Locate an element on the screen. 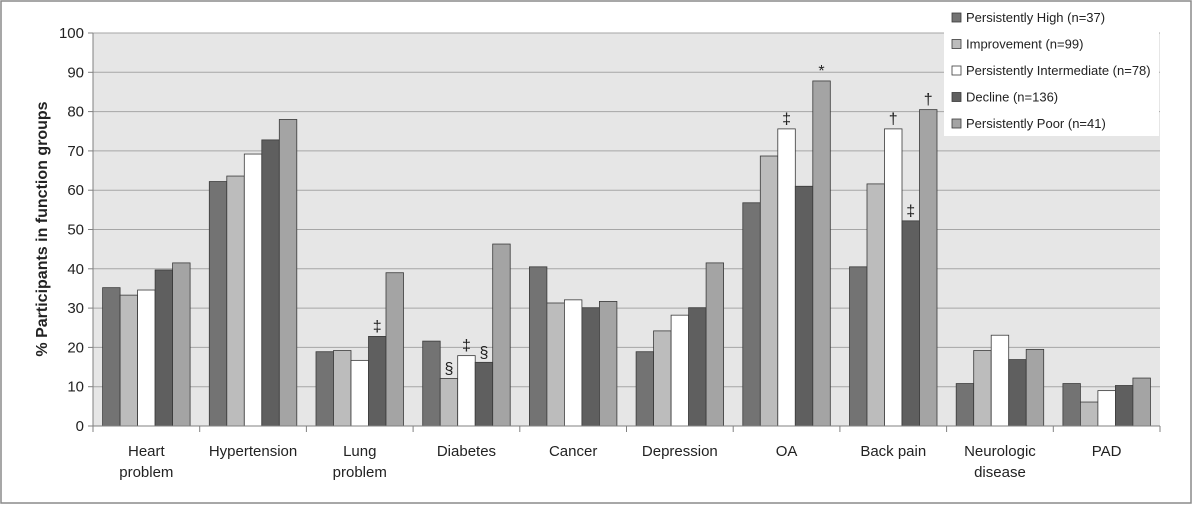 The width and height of the screenshot is (1192, 509). y-tick-label: 40 is located at coordinates (75, 269).